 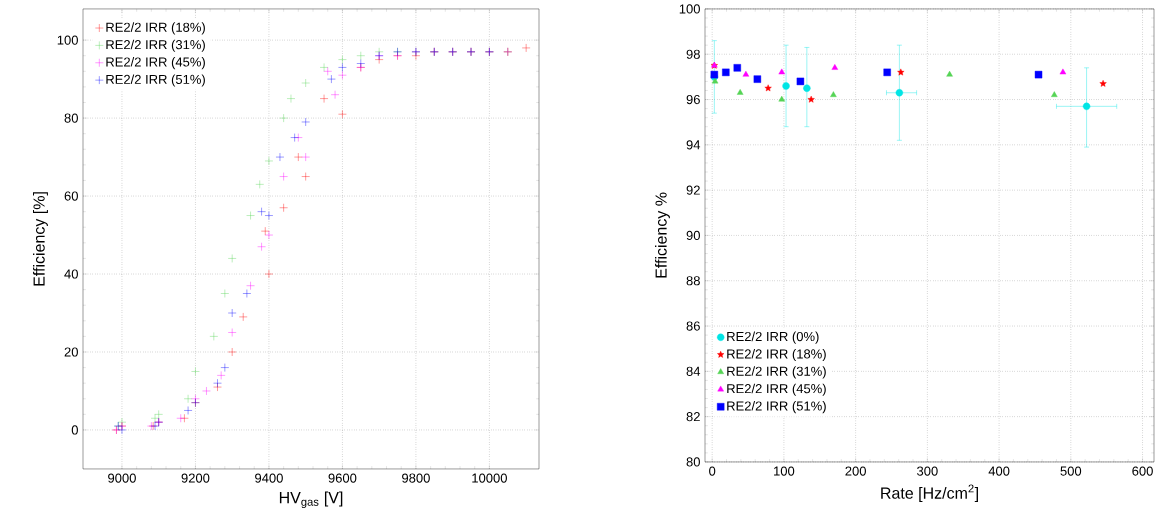 What do you see at coordinates (927, 471) in the screenshot?
I see `x-tick-label: 300` at bounding box center [927, 471].